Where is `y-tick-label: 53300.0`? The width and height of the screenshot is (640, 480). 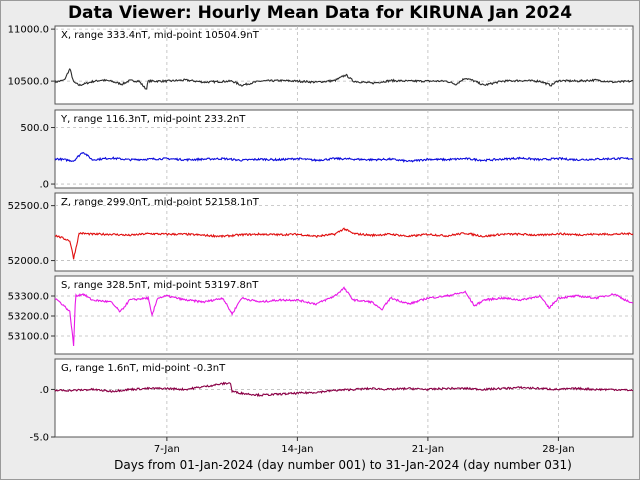 y-tick-label: 53300.0 is located at coordinates (28, 297).